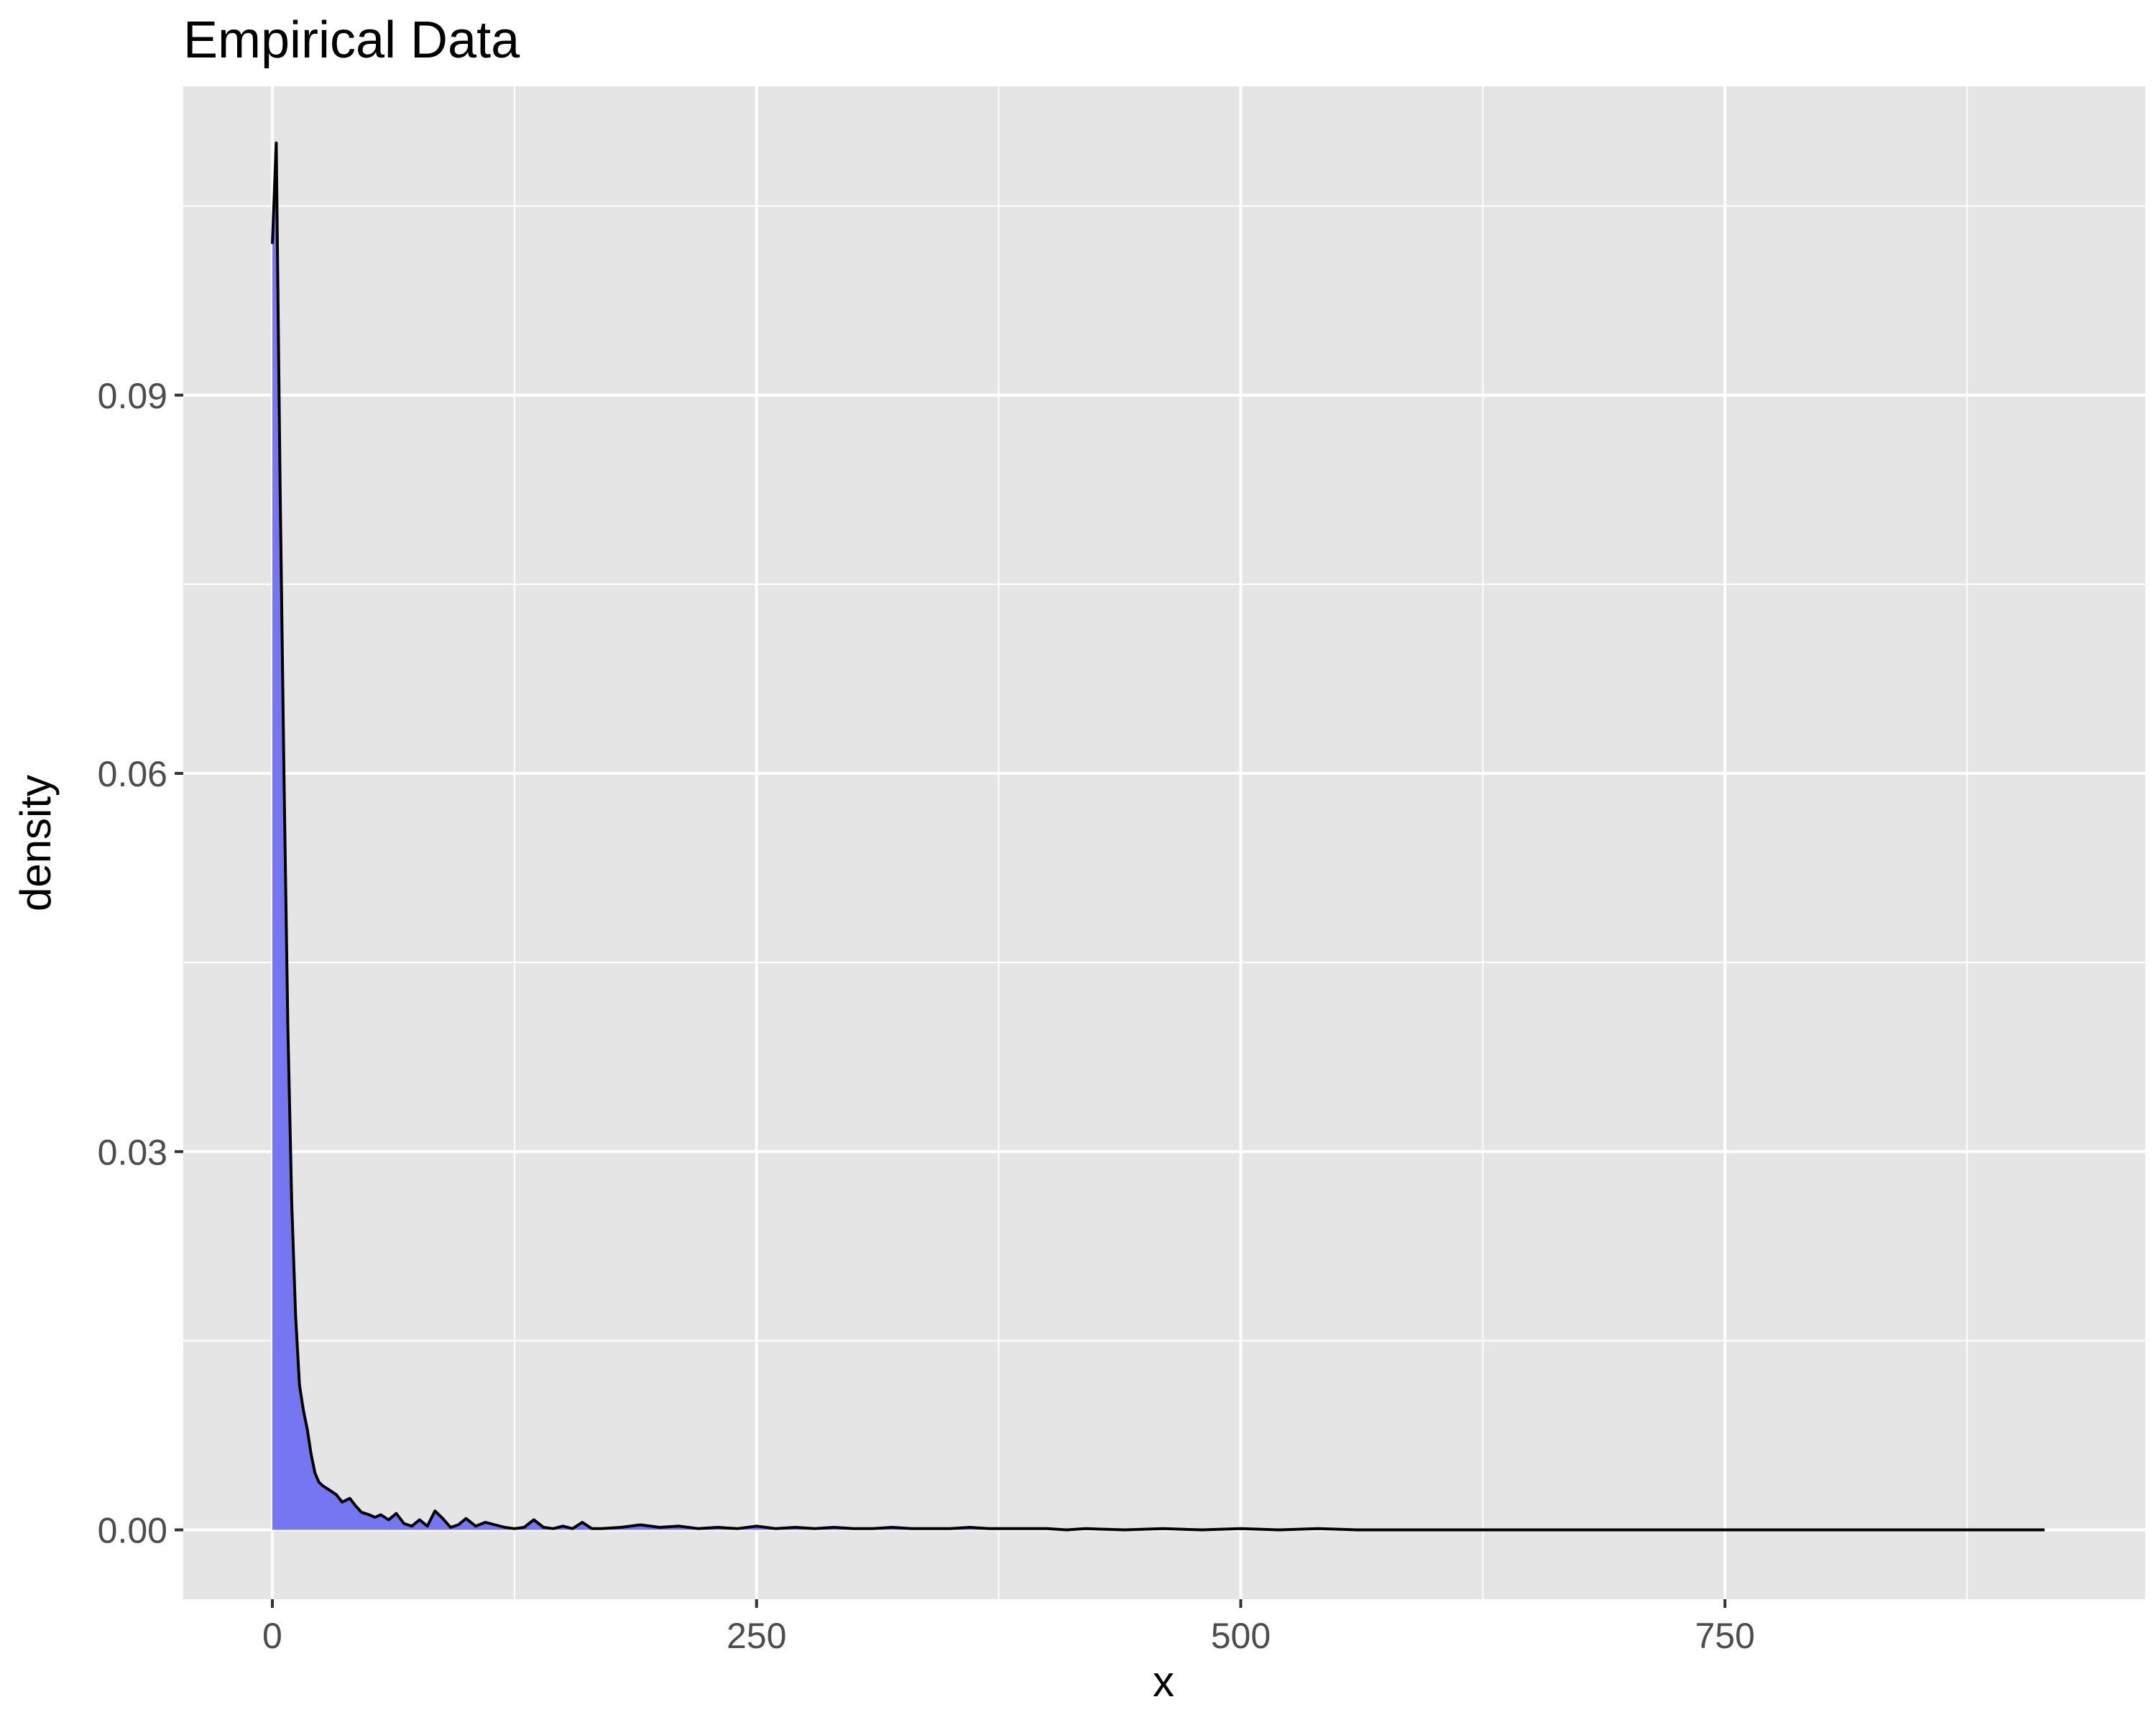  What do you see at coordinates (132, 1531) in the screenshot?
I see `y-tick-label: 0.00` at bounding box center [132, 1531].